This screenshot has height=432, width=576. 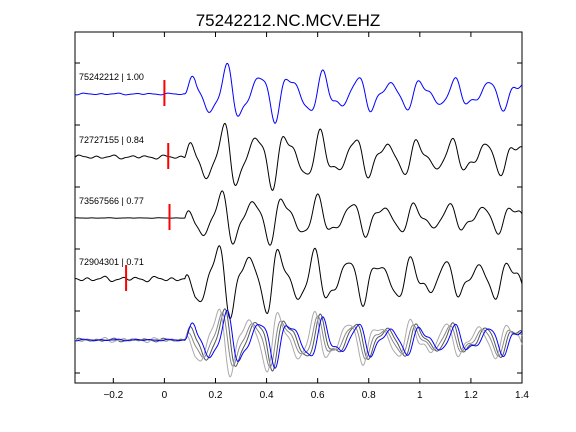 I want to click on x-tick-label: 0.8, so click(x=369, y=395).